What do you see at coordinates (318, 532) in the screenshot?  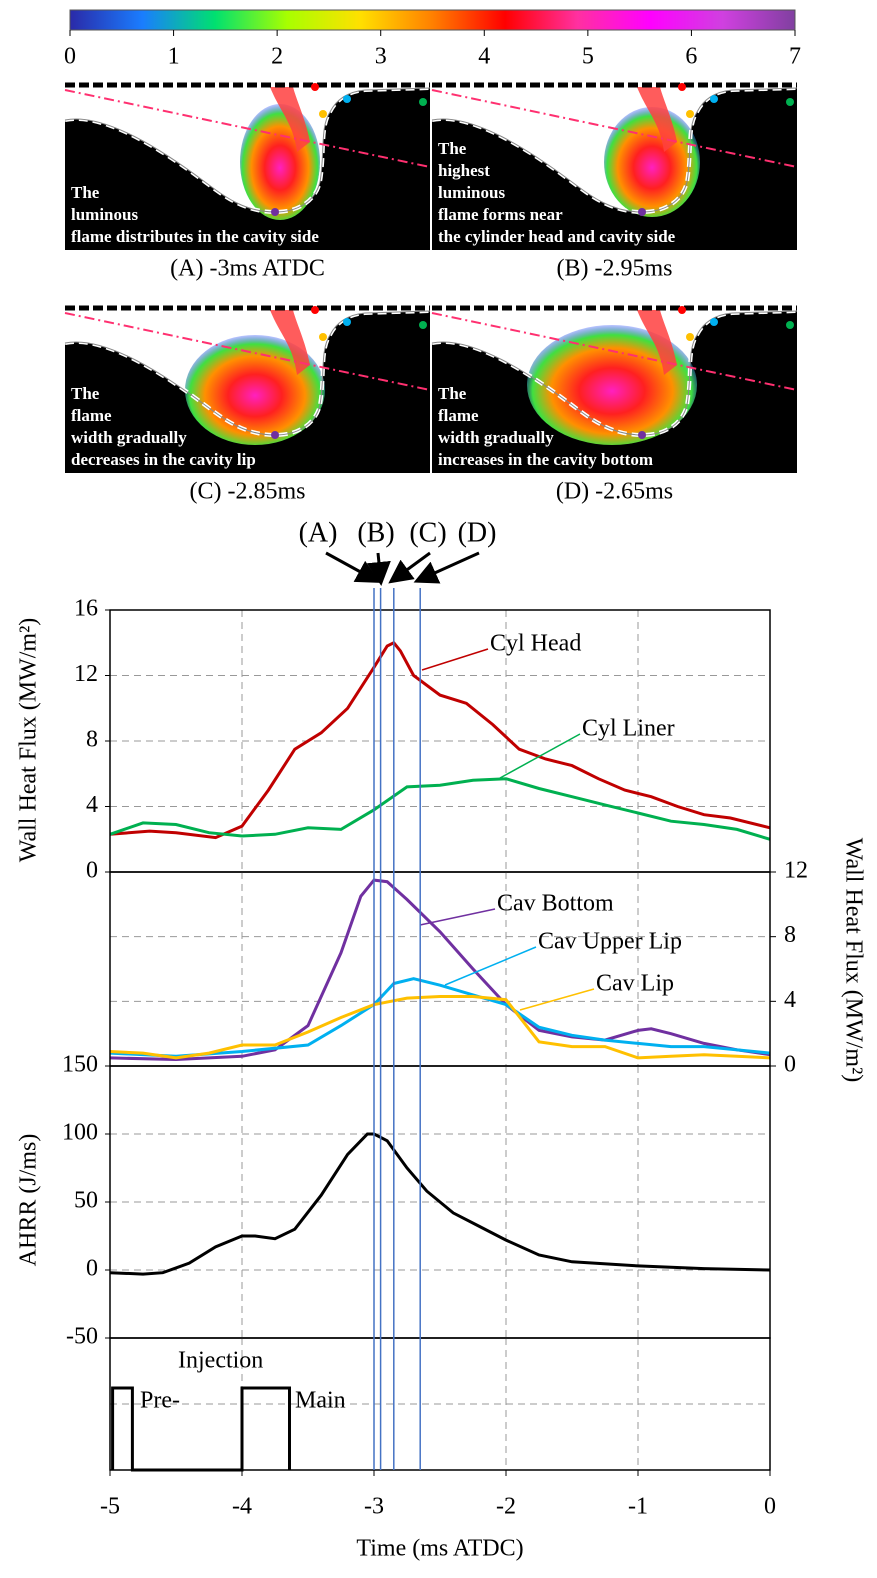 I see `marker-label: (A)` at bounding box center [318, 532].